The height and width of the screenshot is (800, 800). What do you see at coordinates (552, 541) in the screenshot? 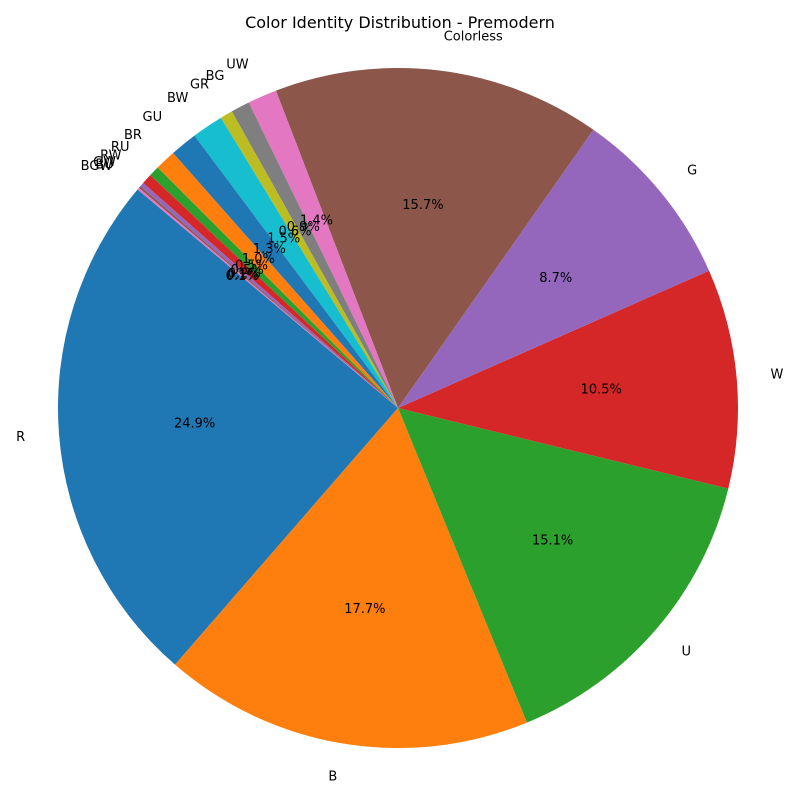
I see `percent-label-u: 15.1%` at bounding box center [552, 541].